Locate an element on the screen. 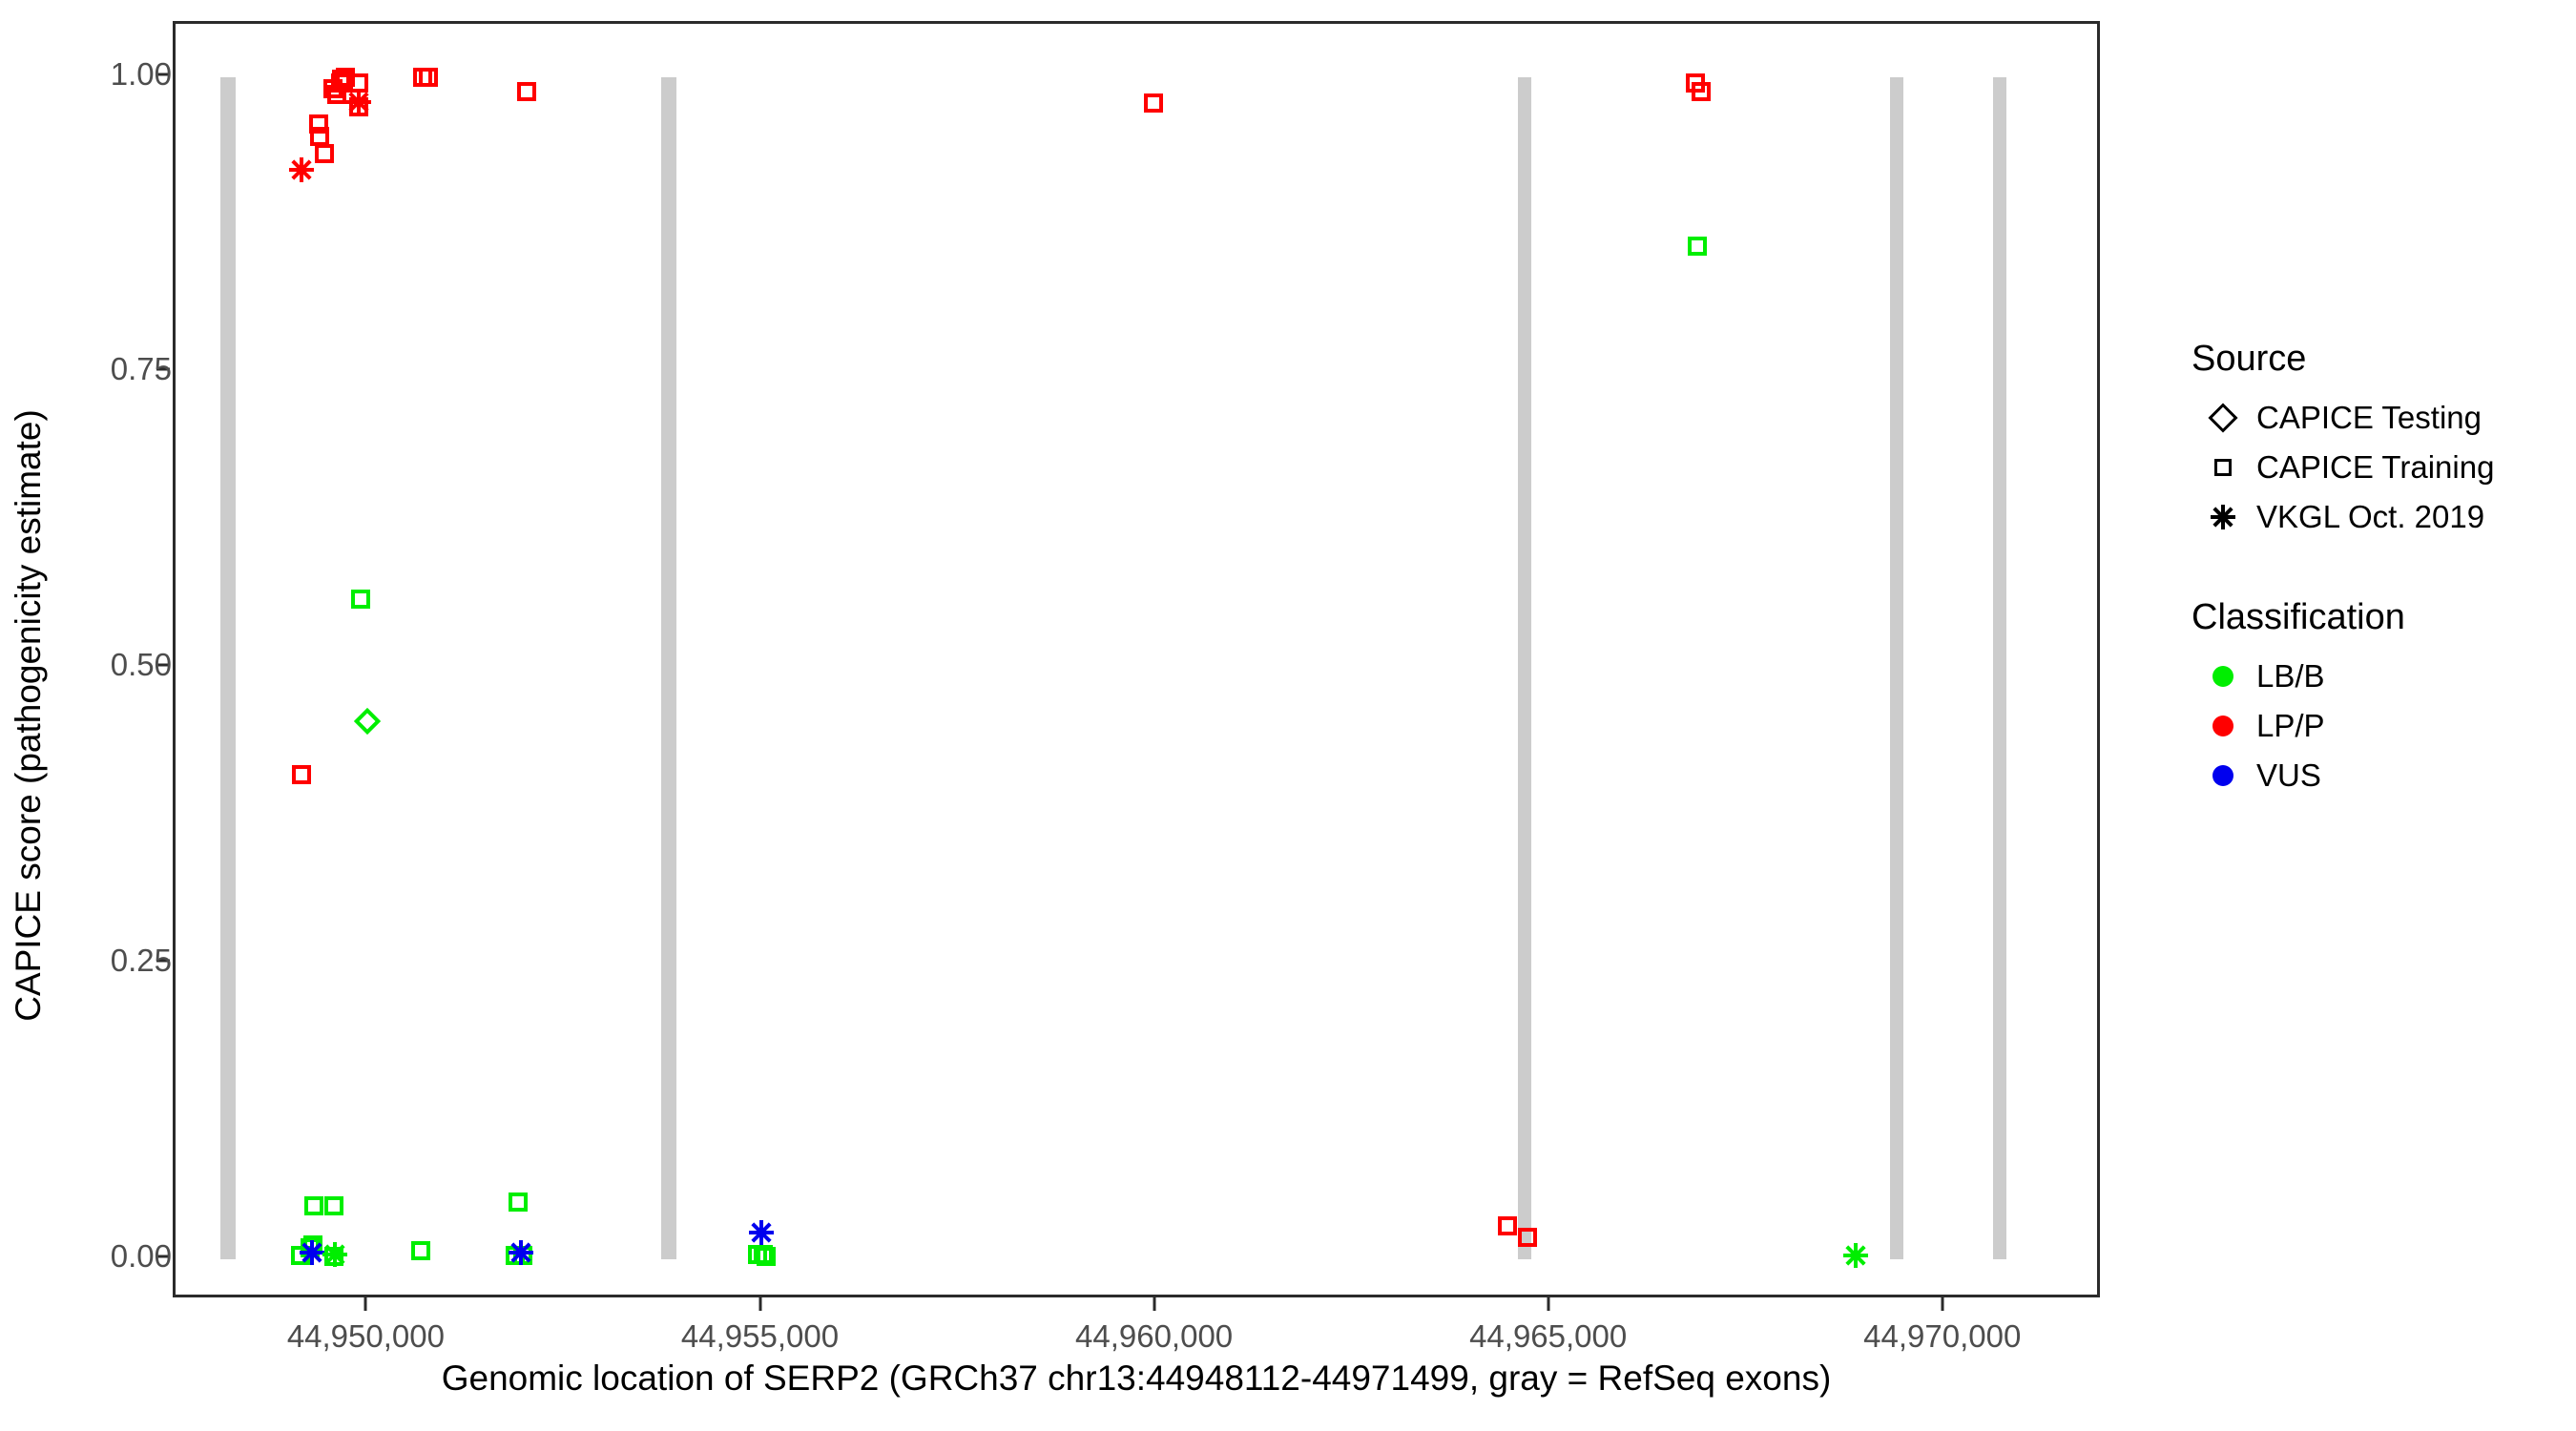 This screenshot has height=1431, width=2576. legend-item-label: CAPICE Training is located at coordinates (2375, 467).